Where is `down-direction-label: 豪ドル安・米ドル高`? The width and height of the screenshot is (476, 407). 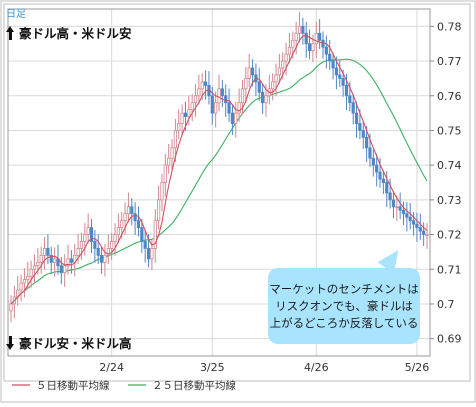 down-direction-label: 豪ドル安・米ドル高 is located at coordinates (69, 342).